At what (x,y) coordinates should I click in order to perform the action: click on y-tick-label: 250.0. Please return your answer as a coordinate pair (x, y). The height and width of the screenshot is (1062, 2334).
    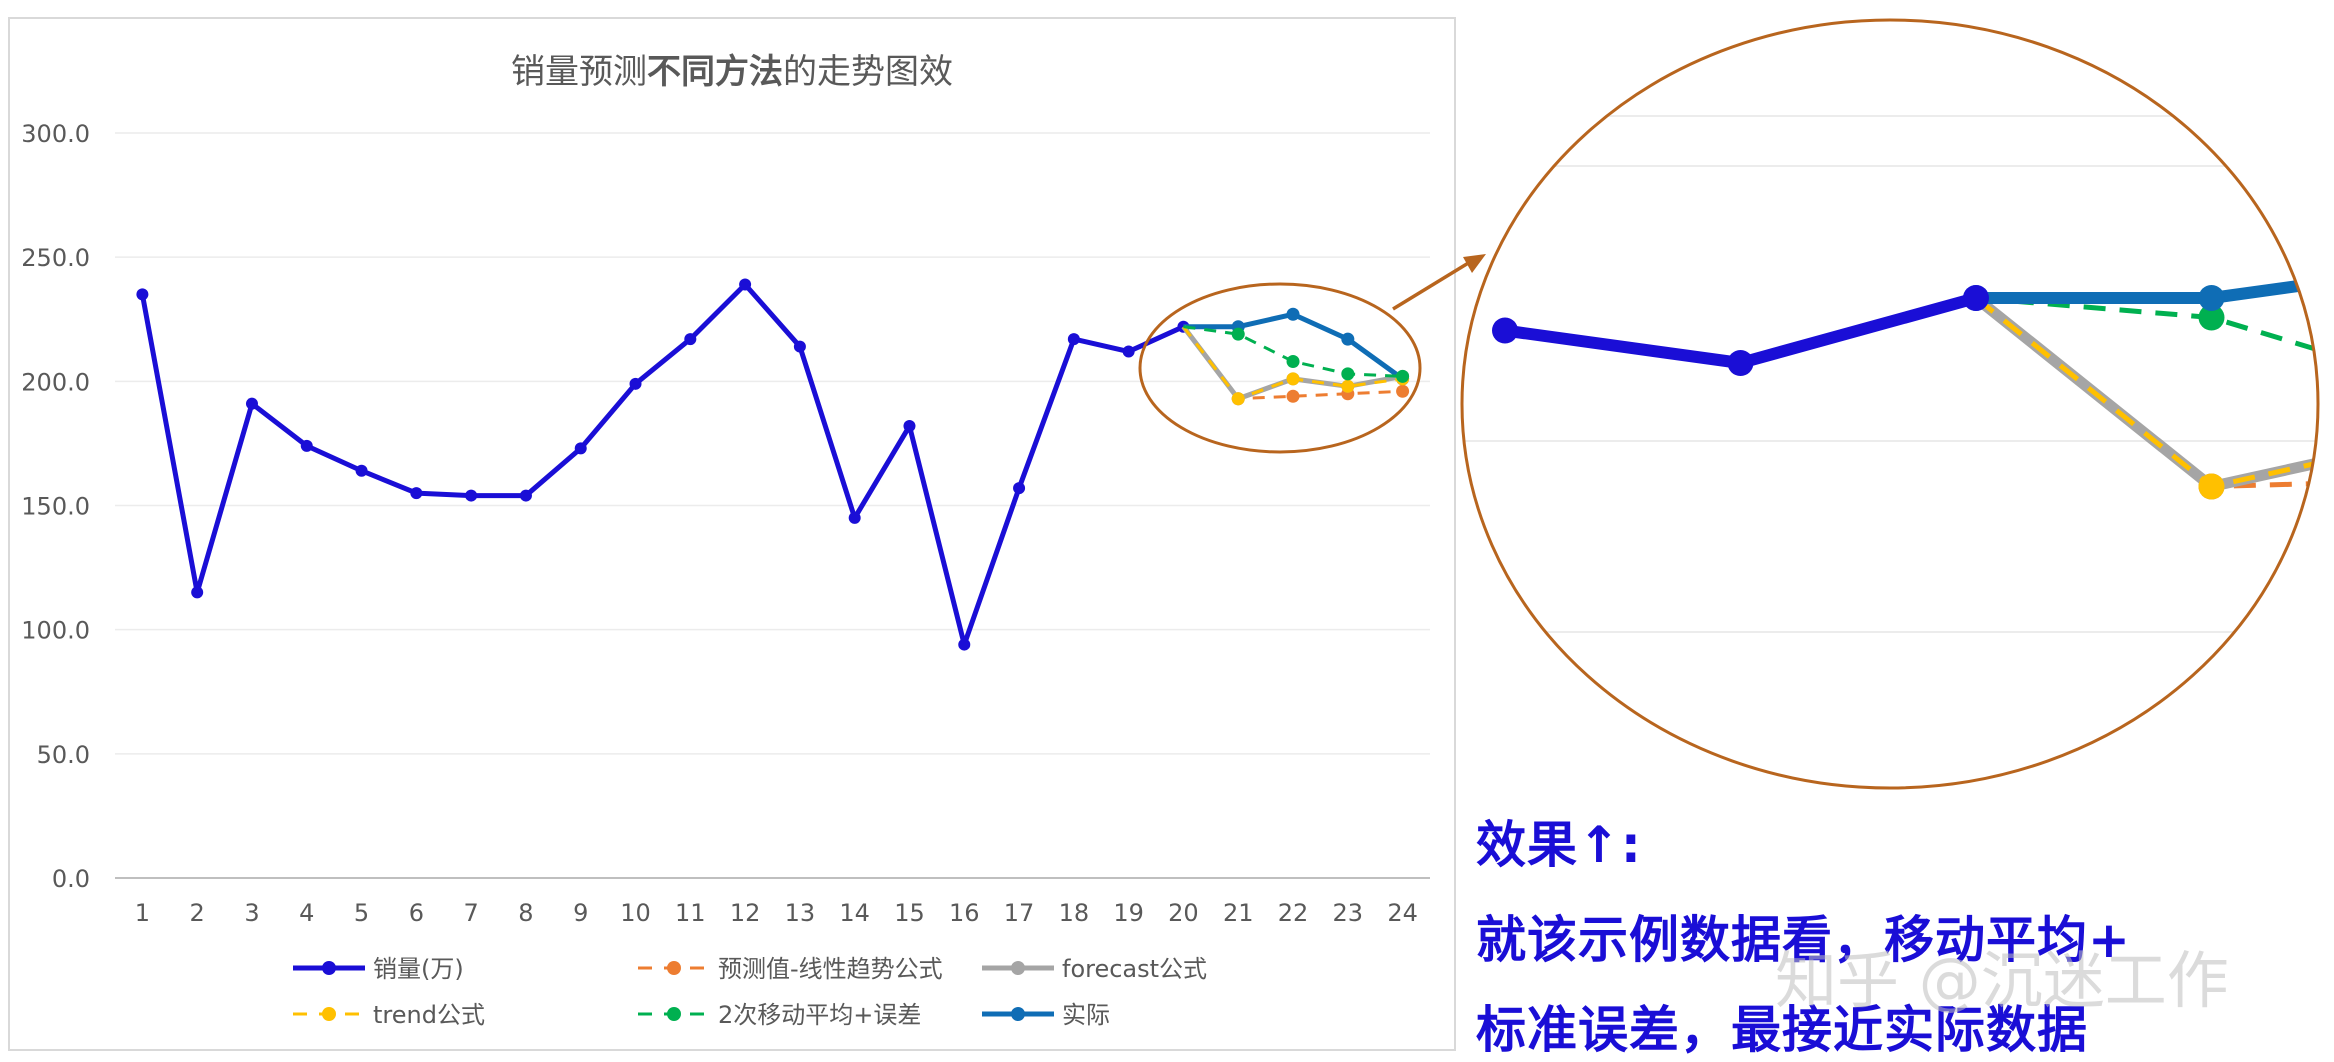
    Looking at the image, I should click on (55, 258).